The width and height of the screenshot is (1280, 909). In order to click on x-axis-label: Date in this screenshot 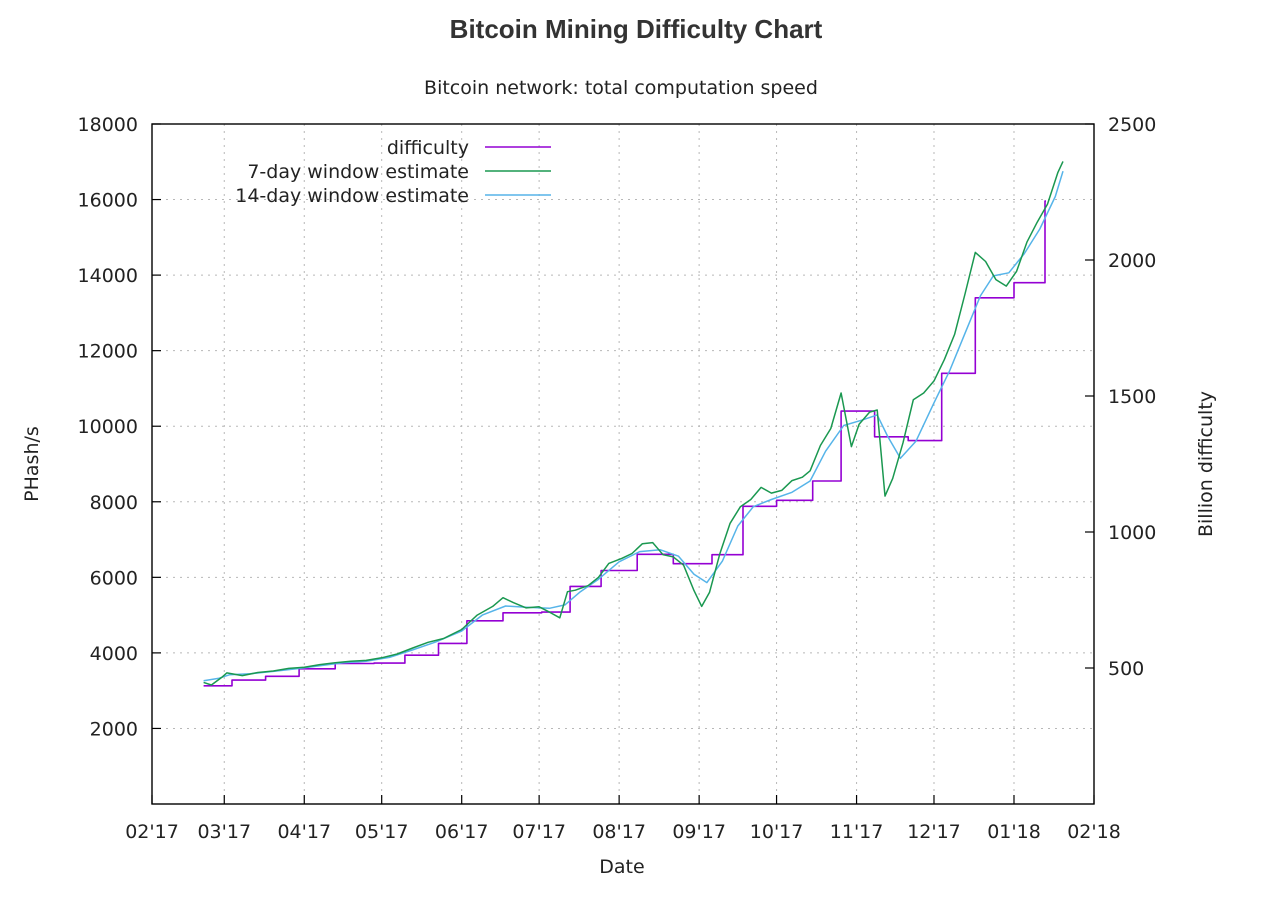, I will do `click(621, 867)`.